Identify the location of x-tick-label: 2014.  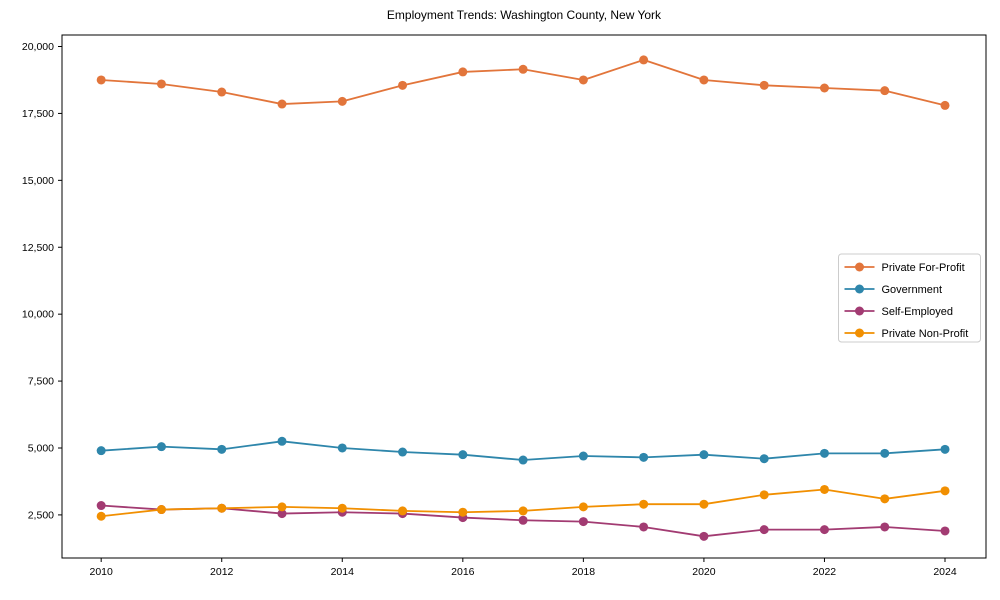
(343, 572).